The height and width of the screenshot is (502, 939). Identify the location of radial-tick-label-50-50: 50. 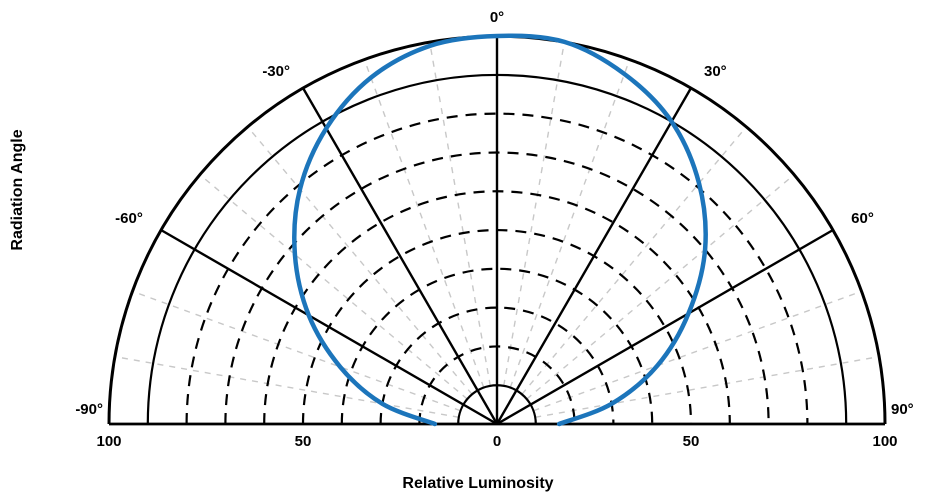
(691, 441).